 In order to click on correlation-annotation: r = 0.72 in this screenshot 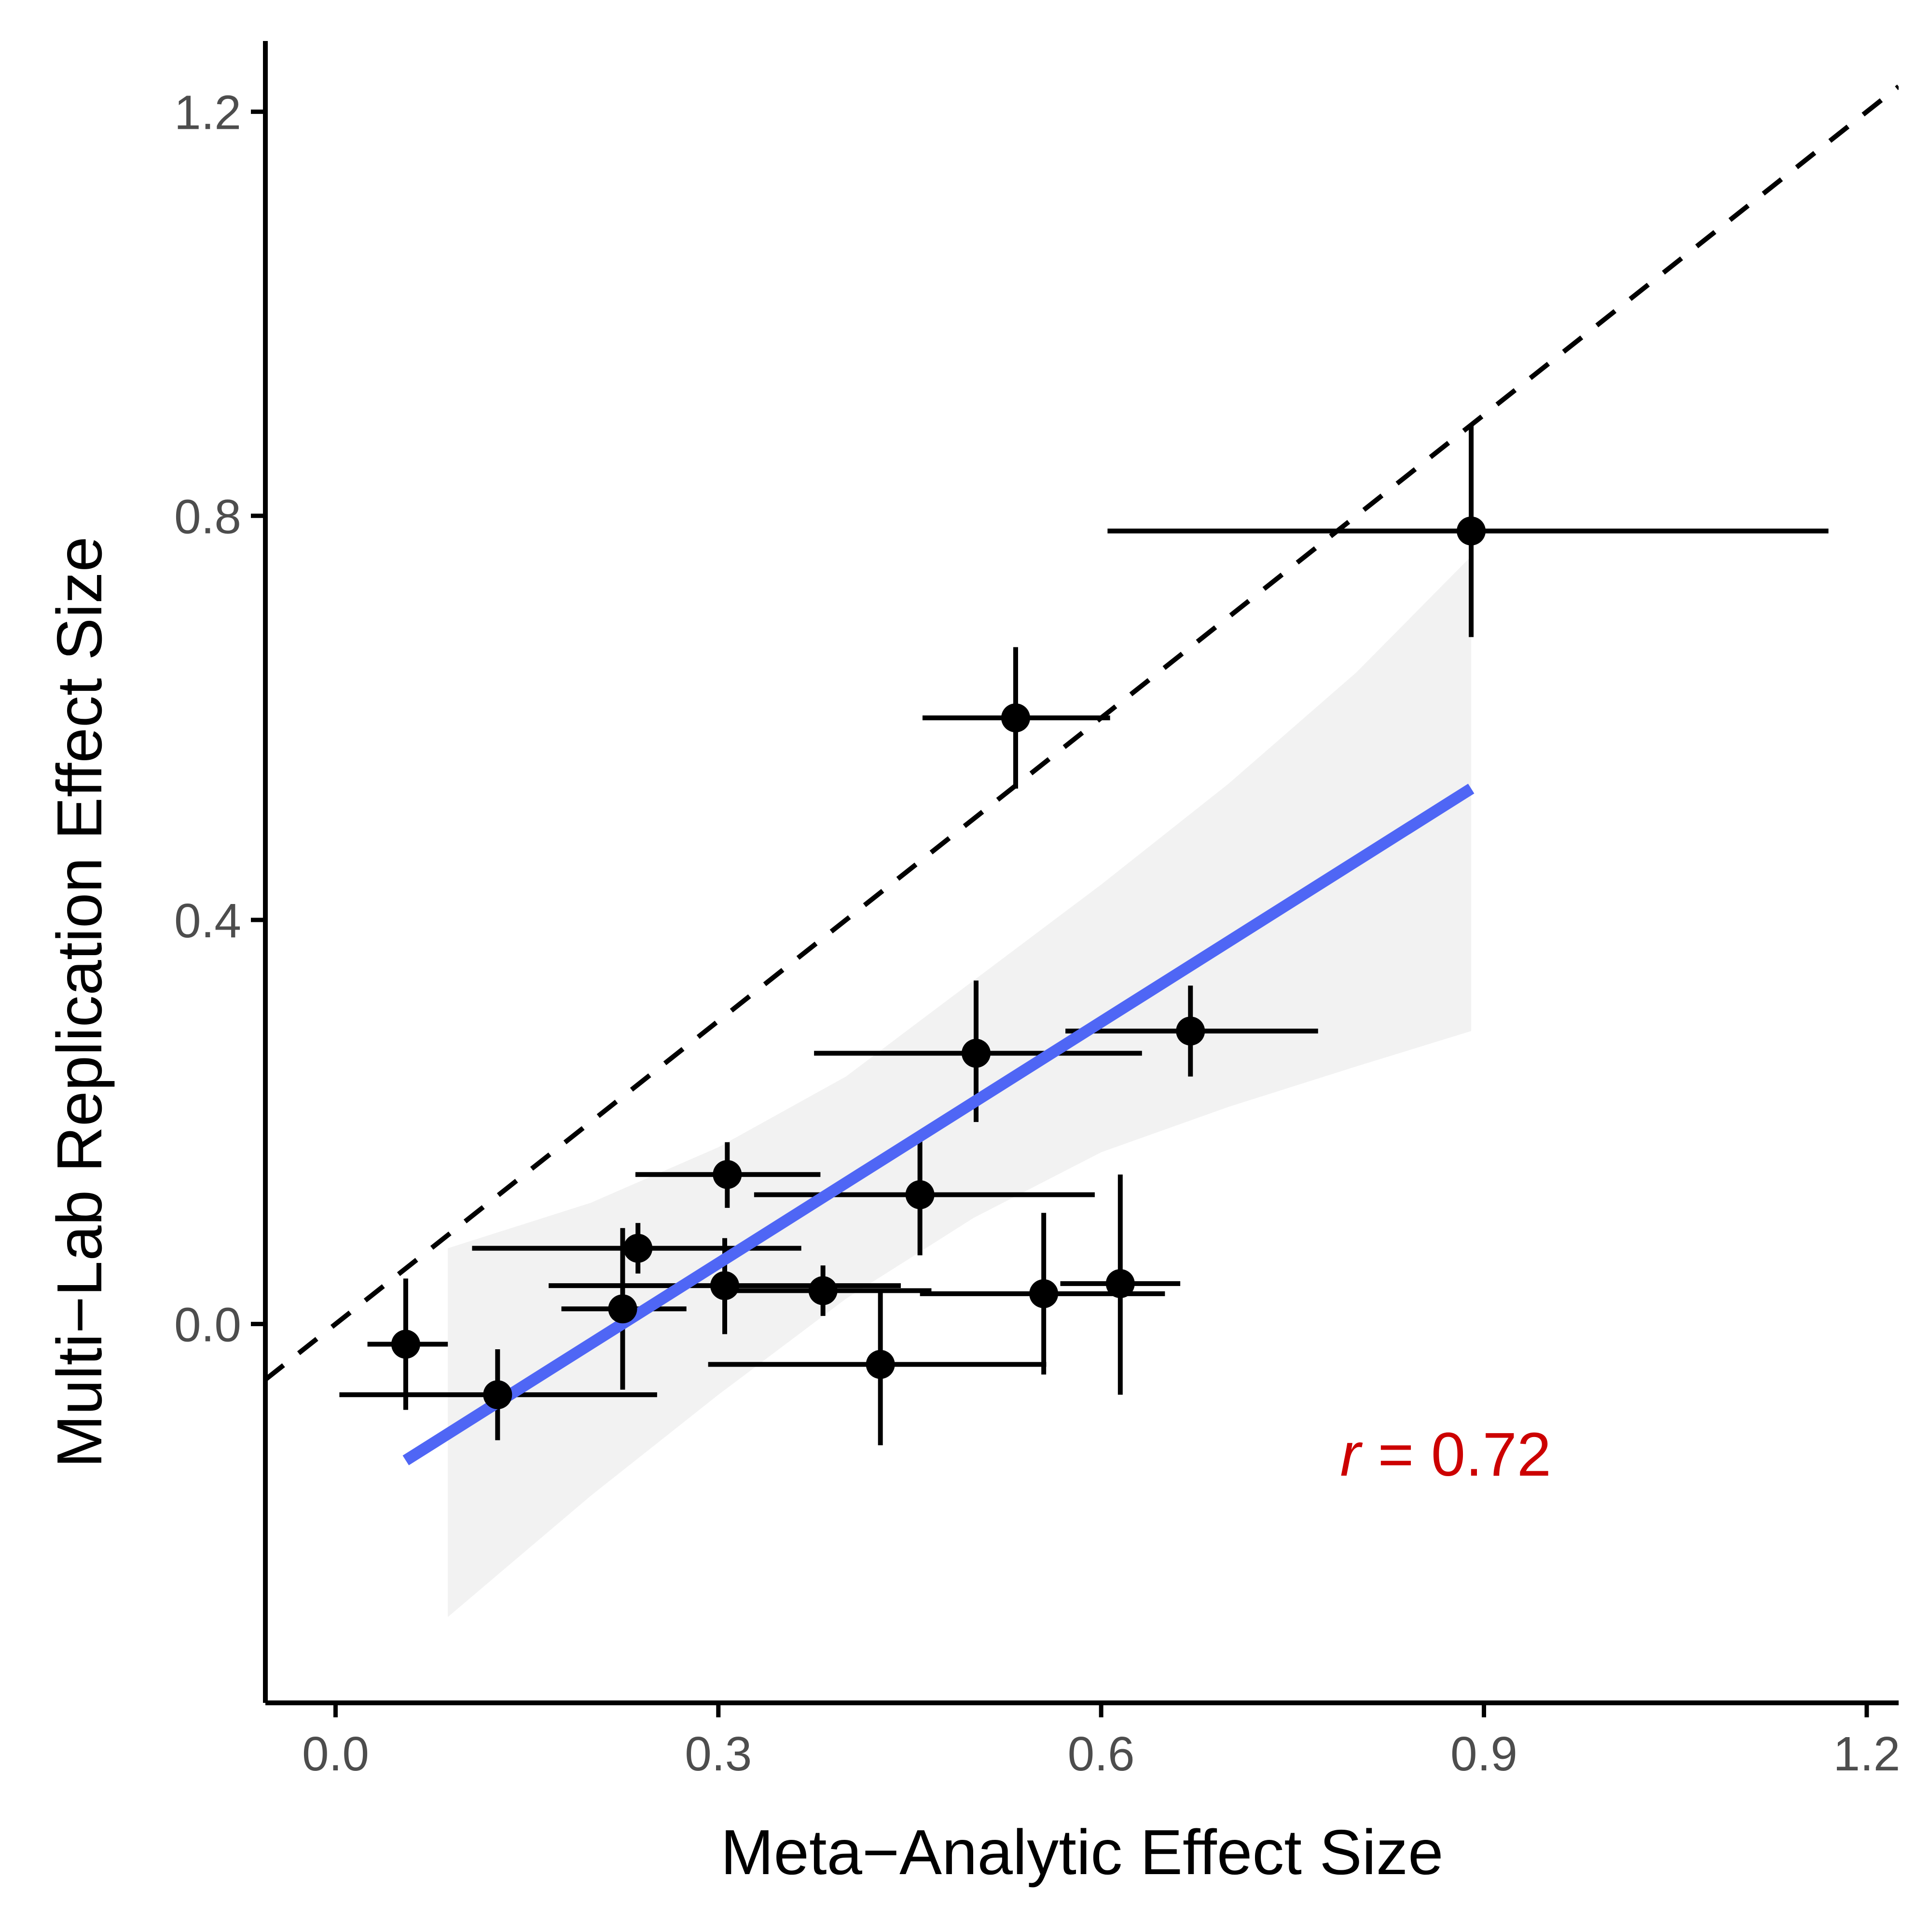, I will do `click(1445, 1454)`.